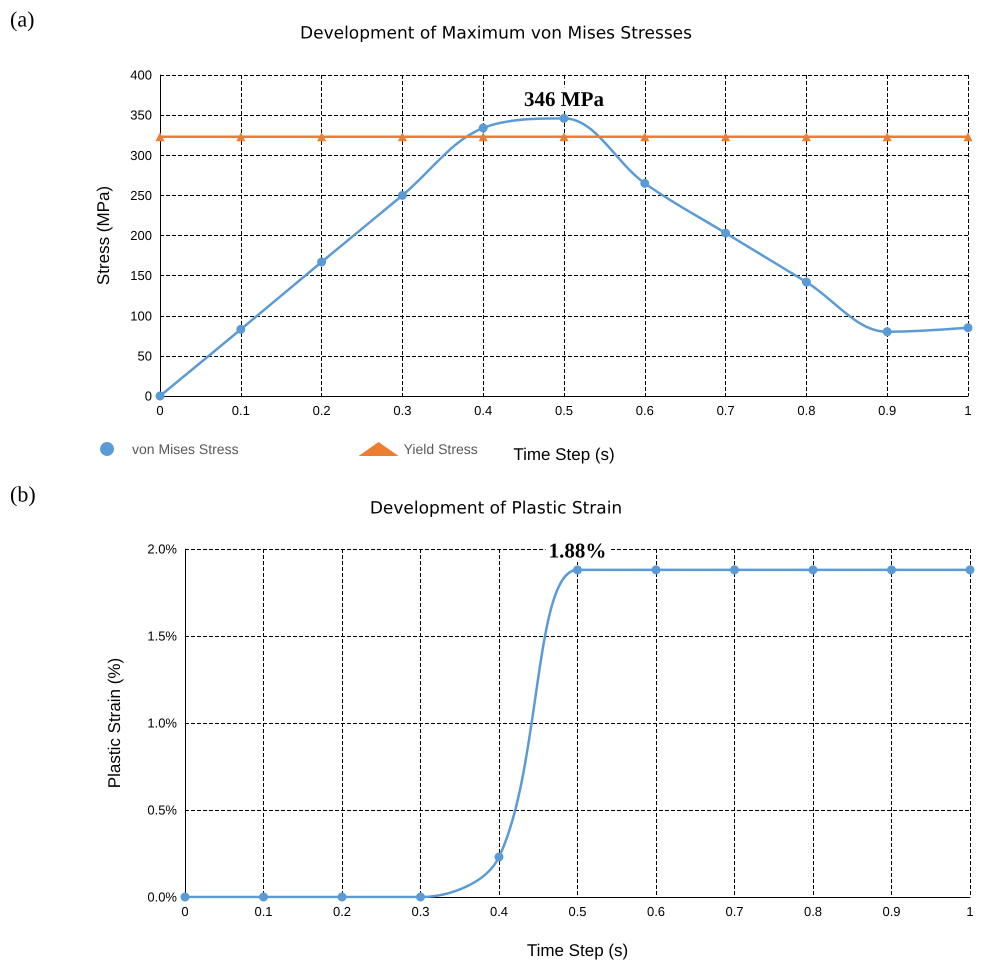  I want to click on y-tick-label: 50, so click(145, 356).